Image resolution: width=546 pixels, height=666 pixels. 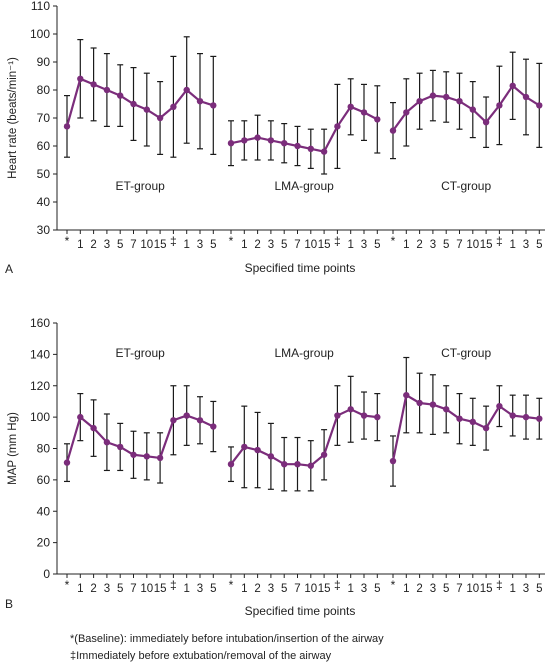 What do you see at coordinates (13, 118) in the screenshot?
I see `y-axis-label: Heart rate (beats/min⁻¹)` at bounding box center [13, 118].